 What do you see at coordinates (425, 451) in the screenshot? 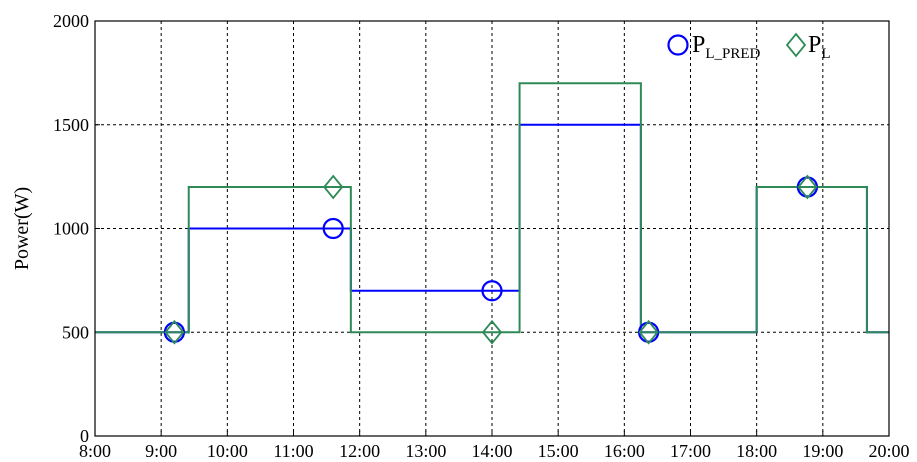
I see `x-tick-label: 13:00` at bounding box center [425, 451].